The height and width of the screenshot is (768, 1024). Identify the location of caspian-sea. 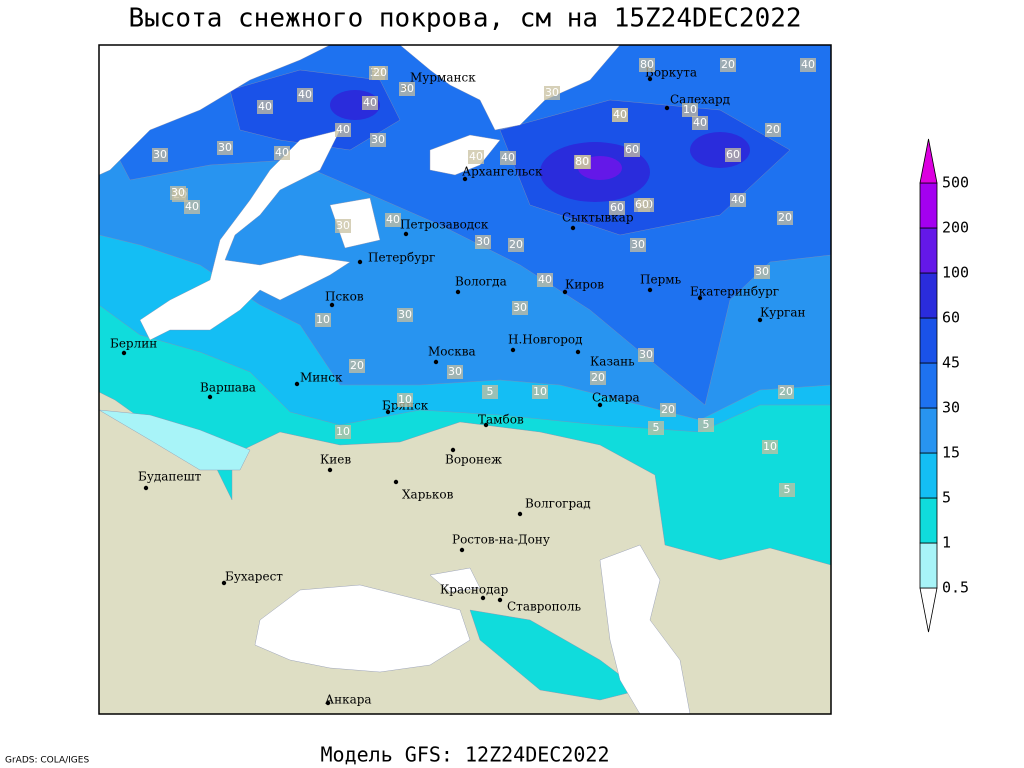
(645, 629).